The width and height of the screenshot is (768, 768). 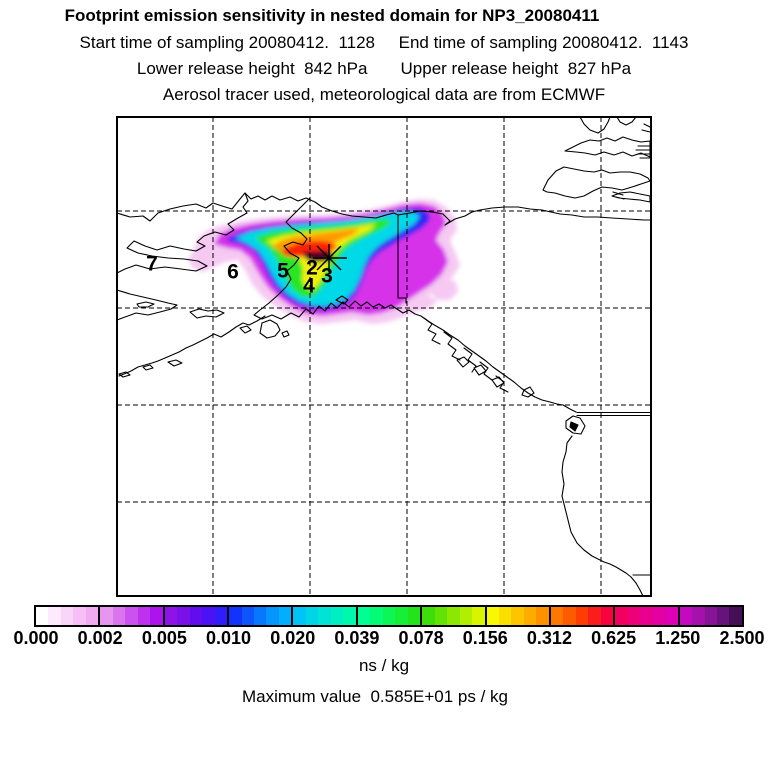 I want to click on sensitivity-plume, so click(x=324, y=261).